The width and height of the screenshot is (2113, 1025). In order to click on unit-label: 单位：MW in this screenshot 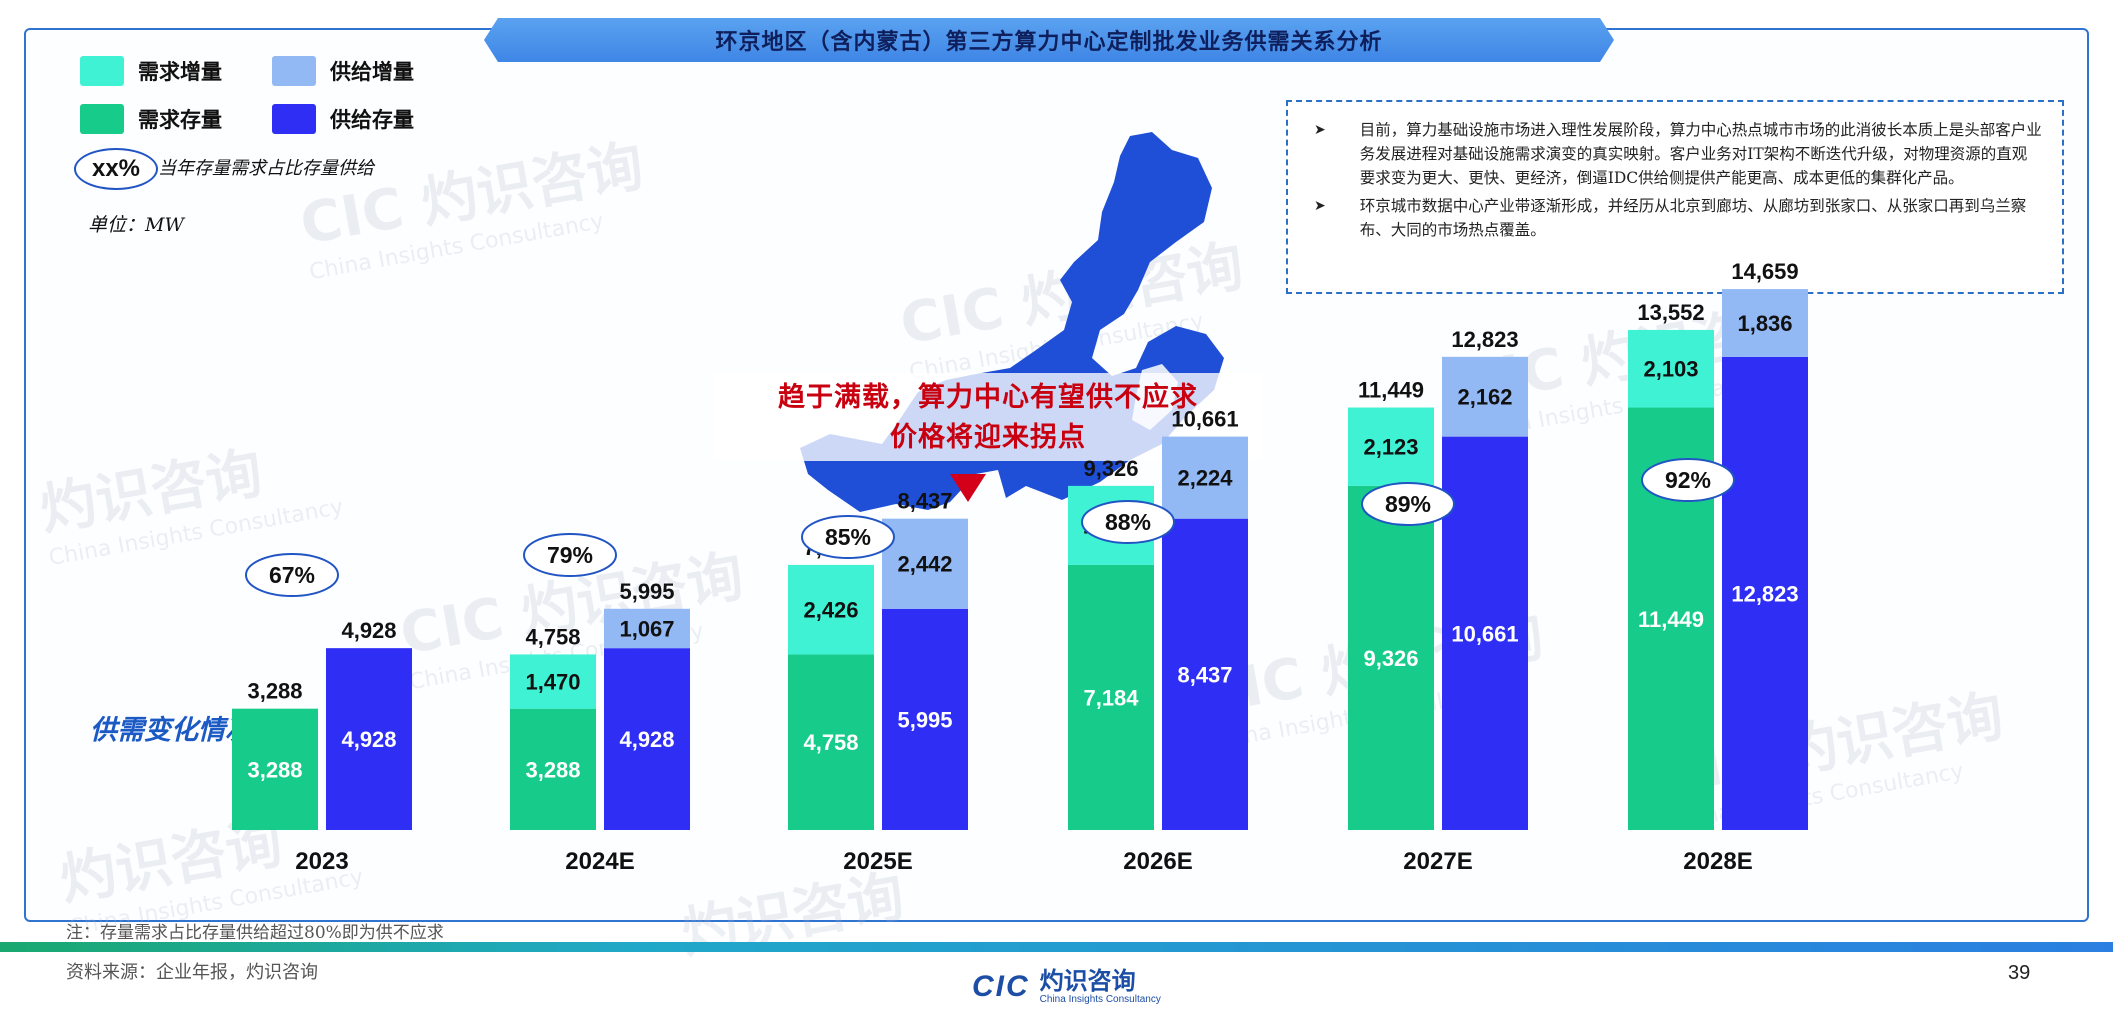, I will do `click(136, 225)`.